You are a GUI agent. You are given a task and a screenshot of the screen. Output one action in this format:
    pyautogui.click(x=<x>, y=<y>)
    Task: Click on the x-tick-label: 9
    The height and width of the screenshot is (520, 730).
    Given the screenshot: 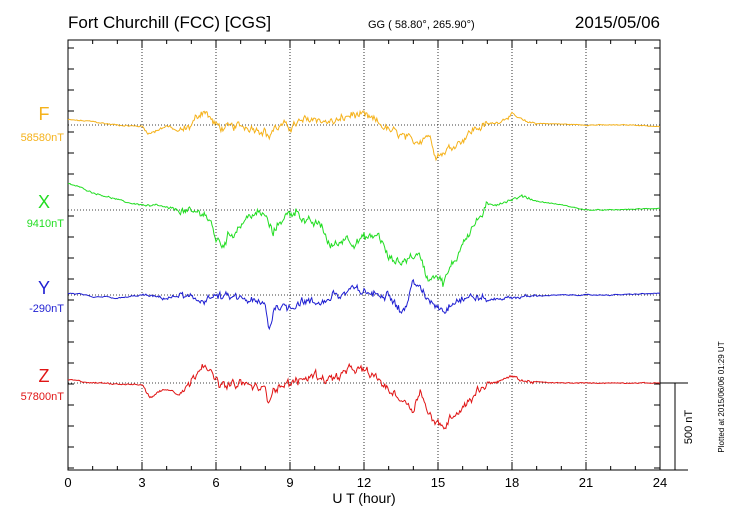 What is the action you would take?
    pyautogui.click(x=289, y=482)
    